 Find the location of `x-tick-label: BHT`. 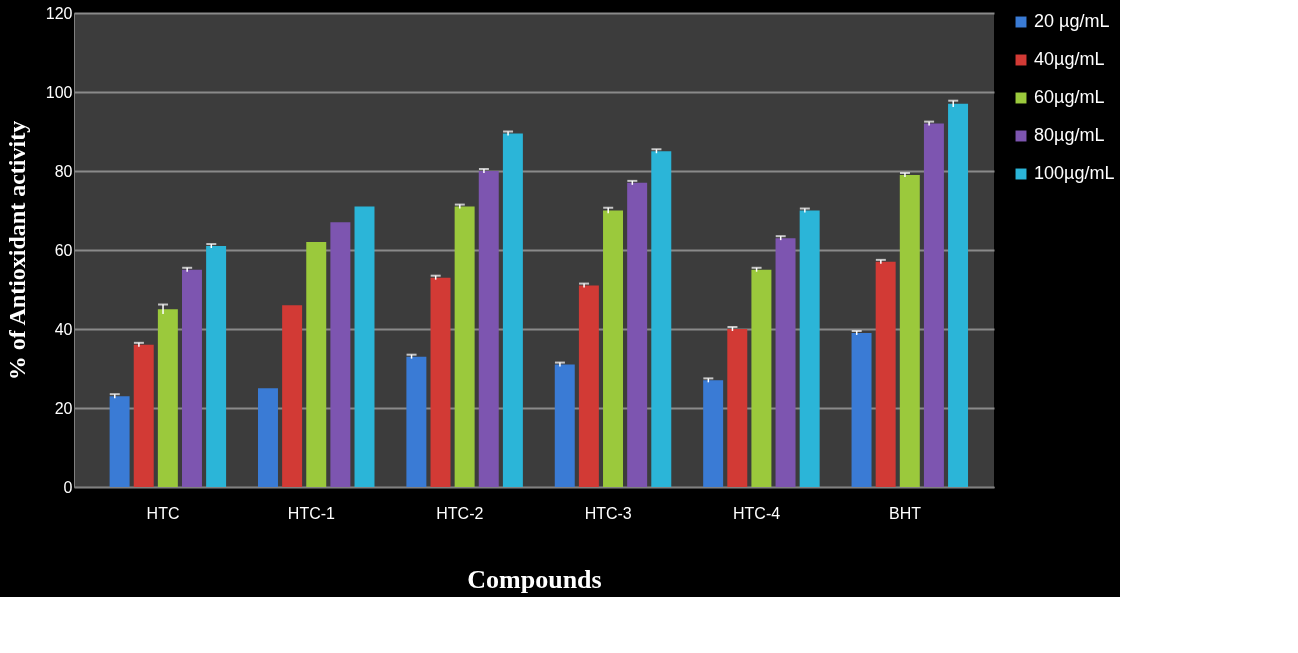

x-tick-label: BHT is located at coordinates (905, 513).